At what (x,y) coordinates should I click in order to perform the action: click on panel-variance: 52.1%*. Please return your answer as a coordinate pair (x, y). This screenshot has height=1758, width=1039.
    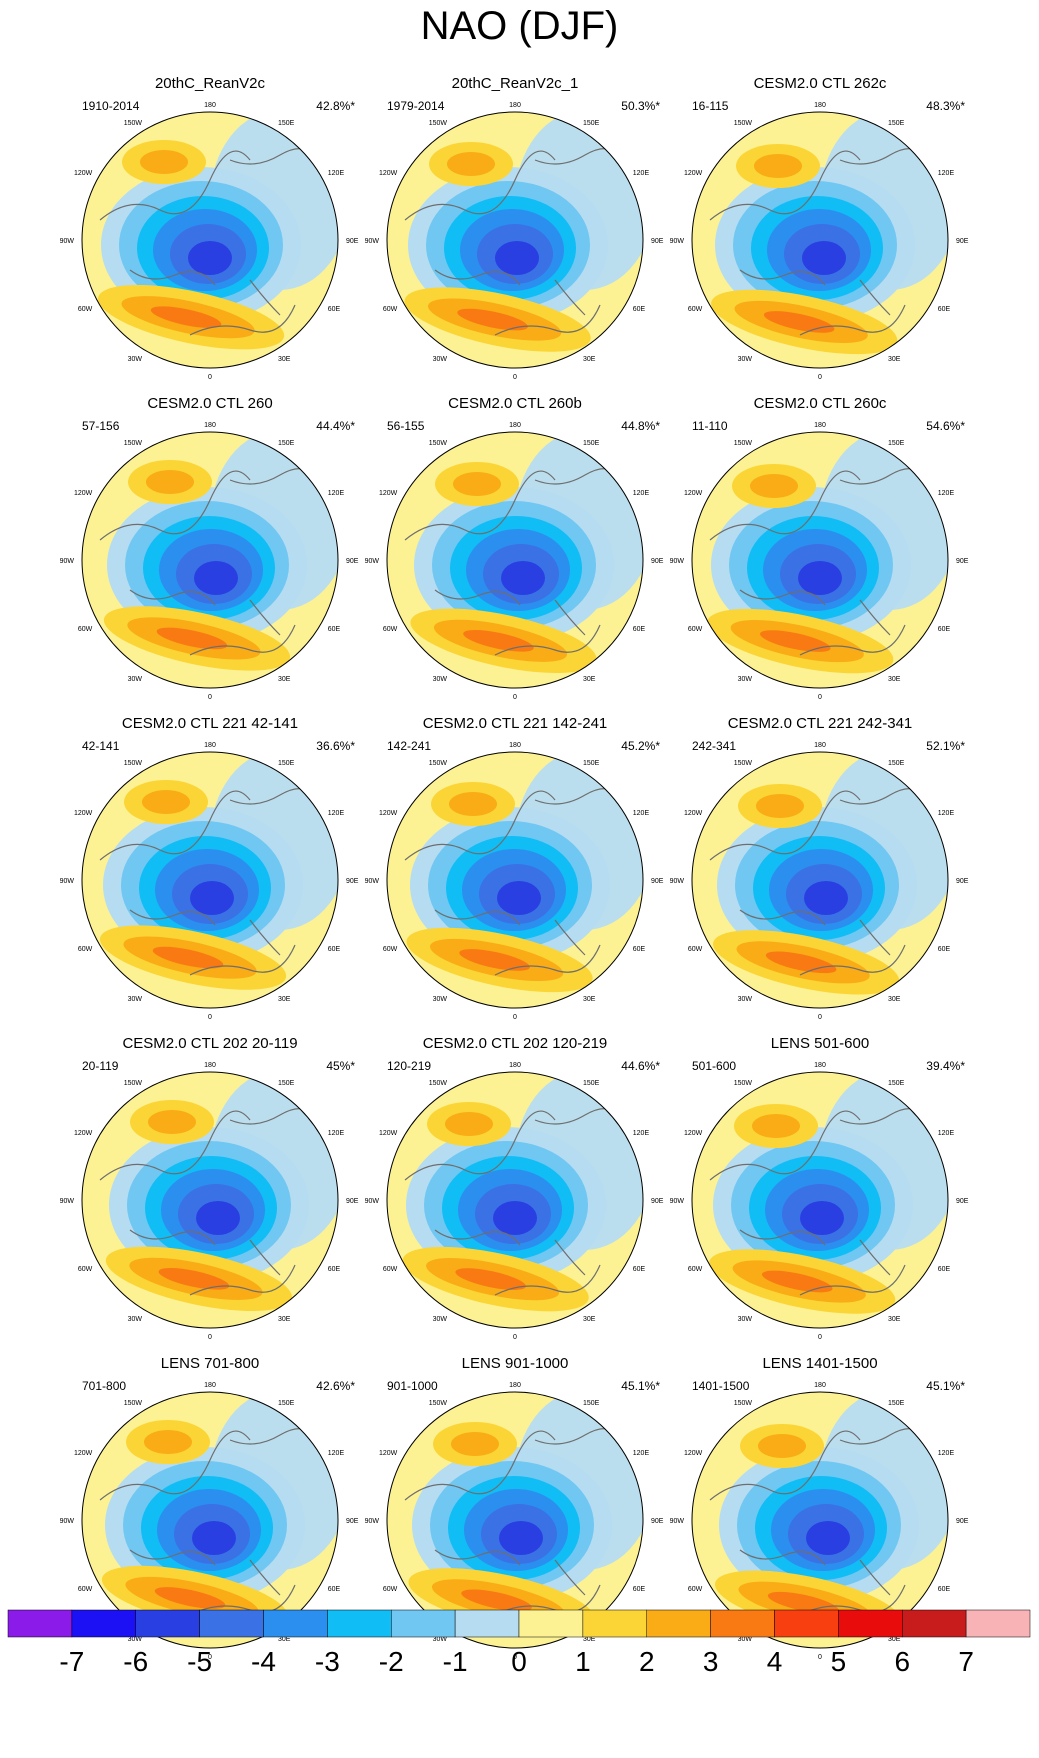
    Looking at the image, I should click on (945, 746).